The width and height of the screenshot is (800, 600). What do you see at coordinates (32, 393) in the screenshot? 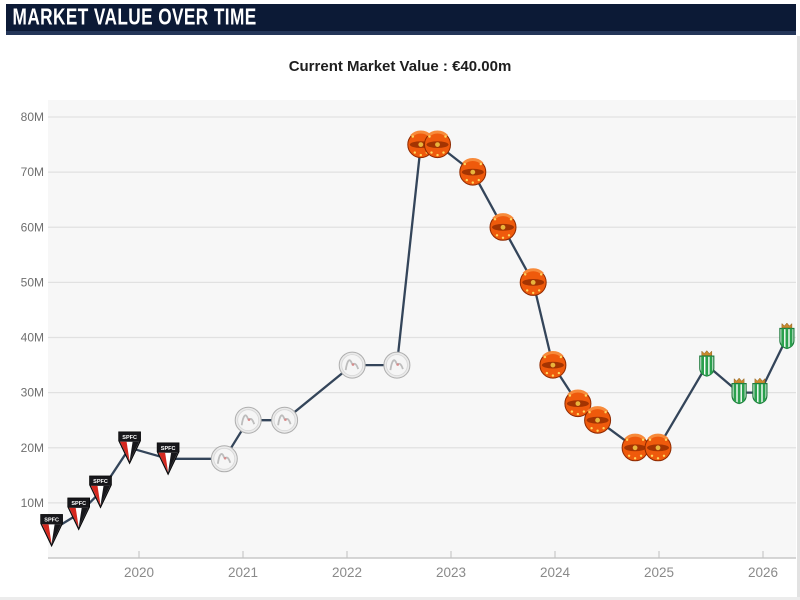
I see `y-axis-label: 30M` at bounding box center [32, 393].